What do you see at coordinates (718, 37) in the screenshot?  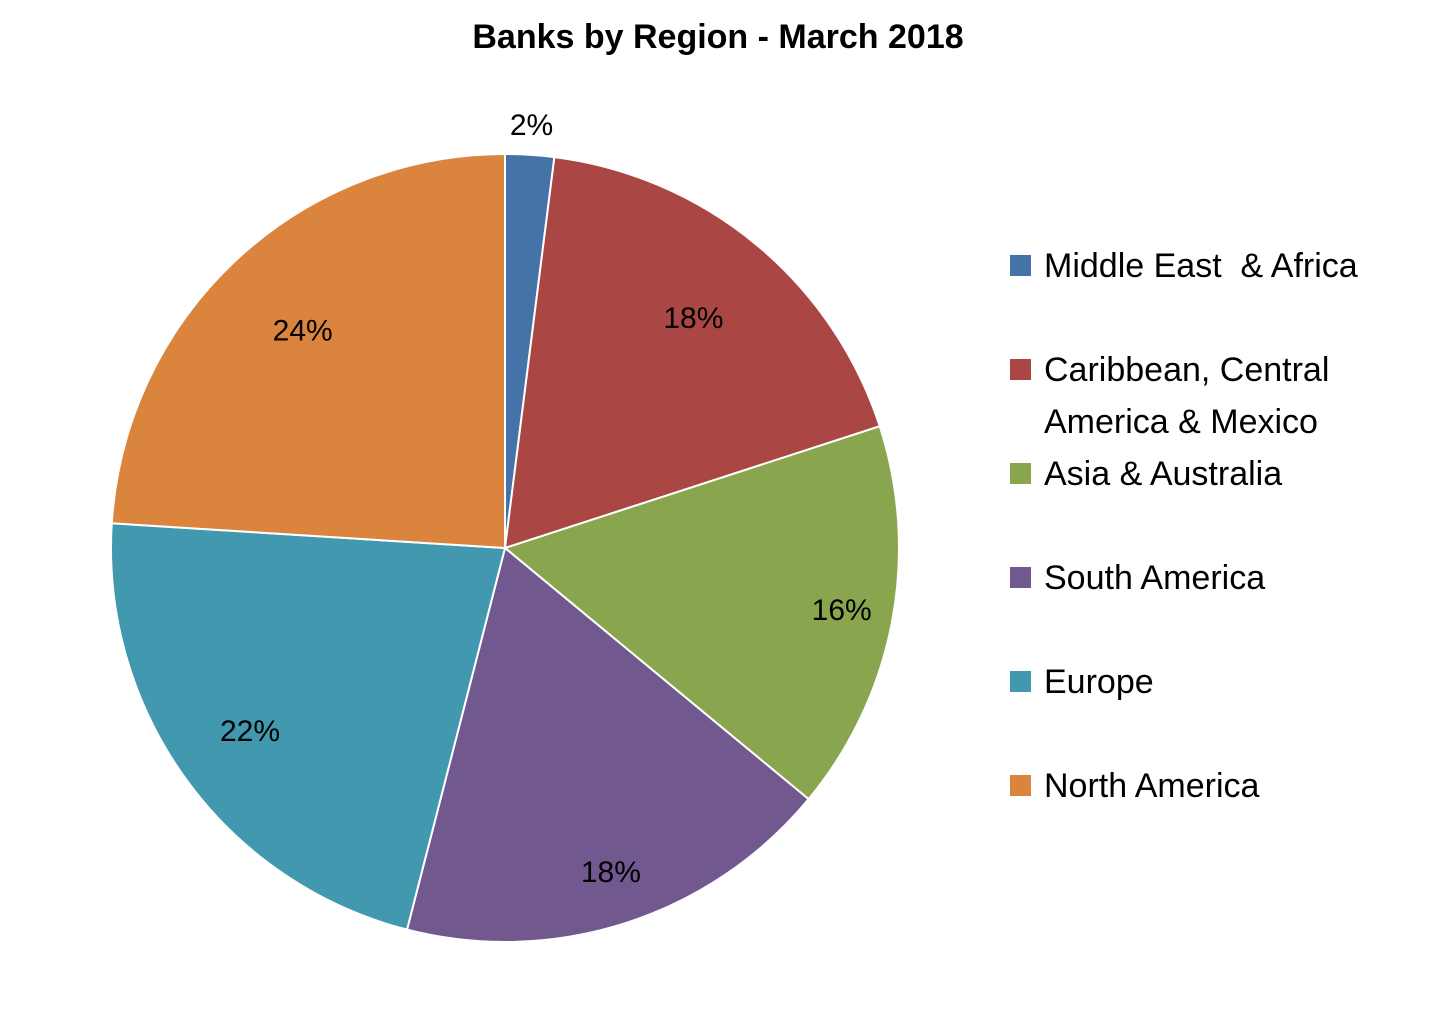 I see `chart-title: Banks by Region - March 2018` at bounding box center [718, 37].